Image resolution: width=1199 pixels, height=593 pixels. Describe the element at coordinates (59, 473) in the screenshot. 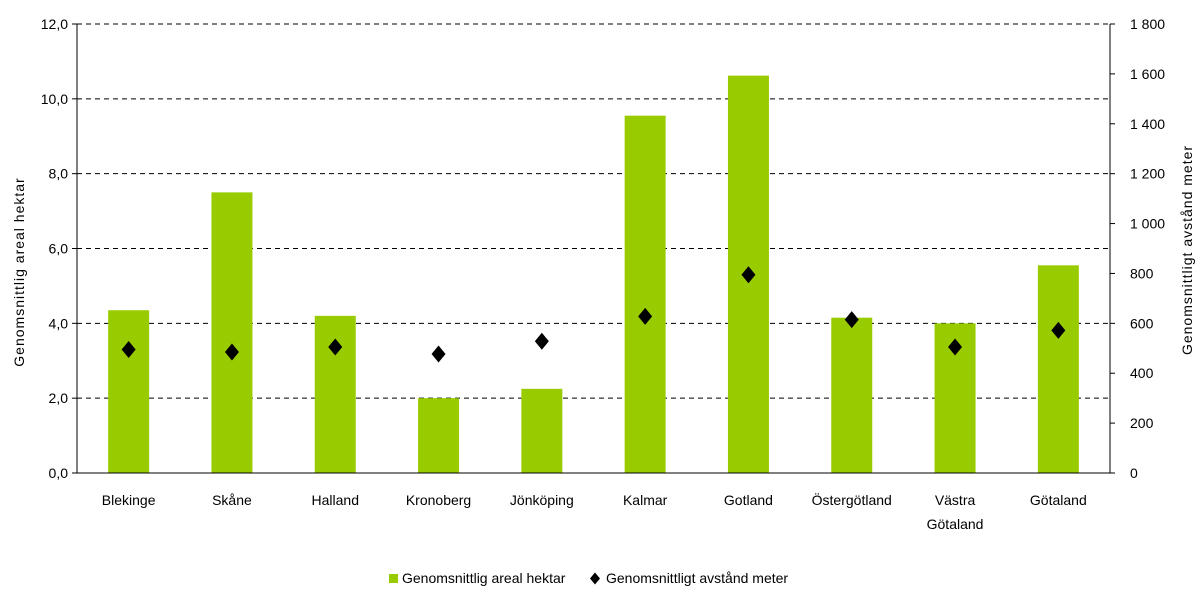

I see `y-tick-label-left: 0,0` at that location.